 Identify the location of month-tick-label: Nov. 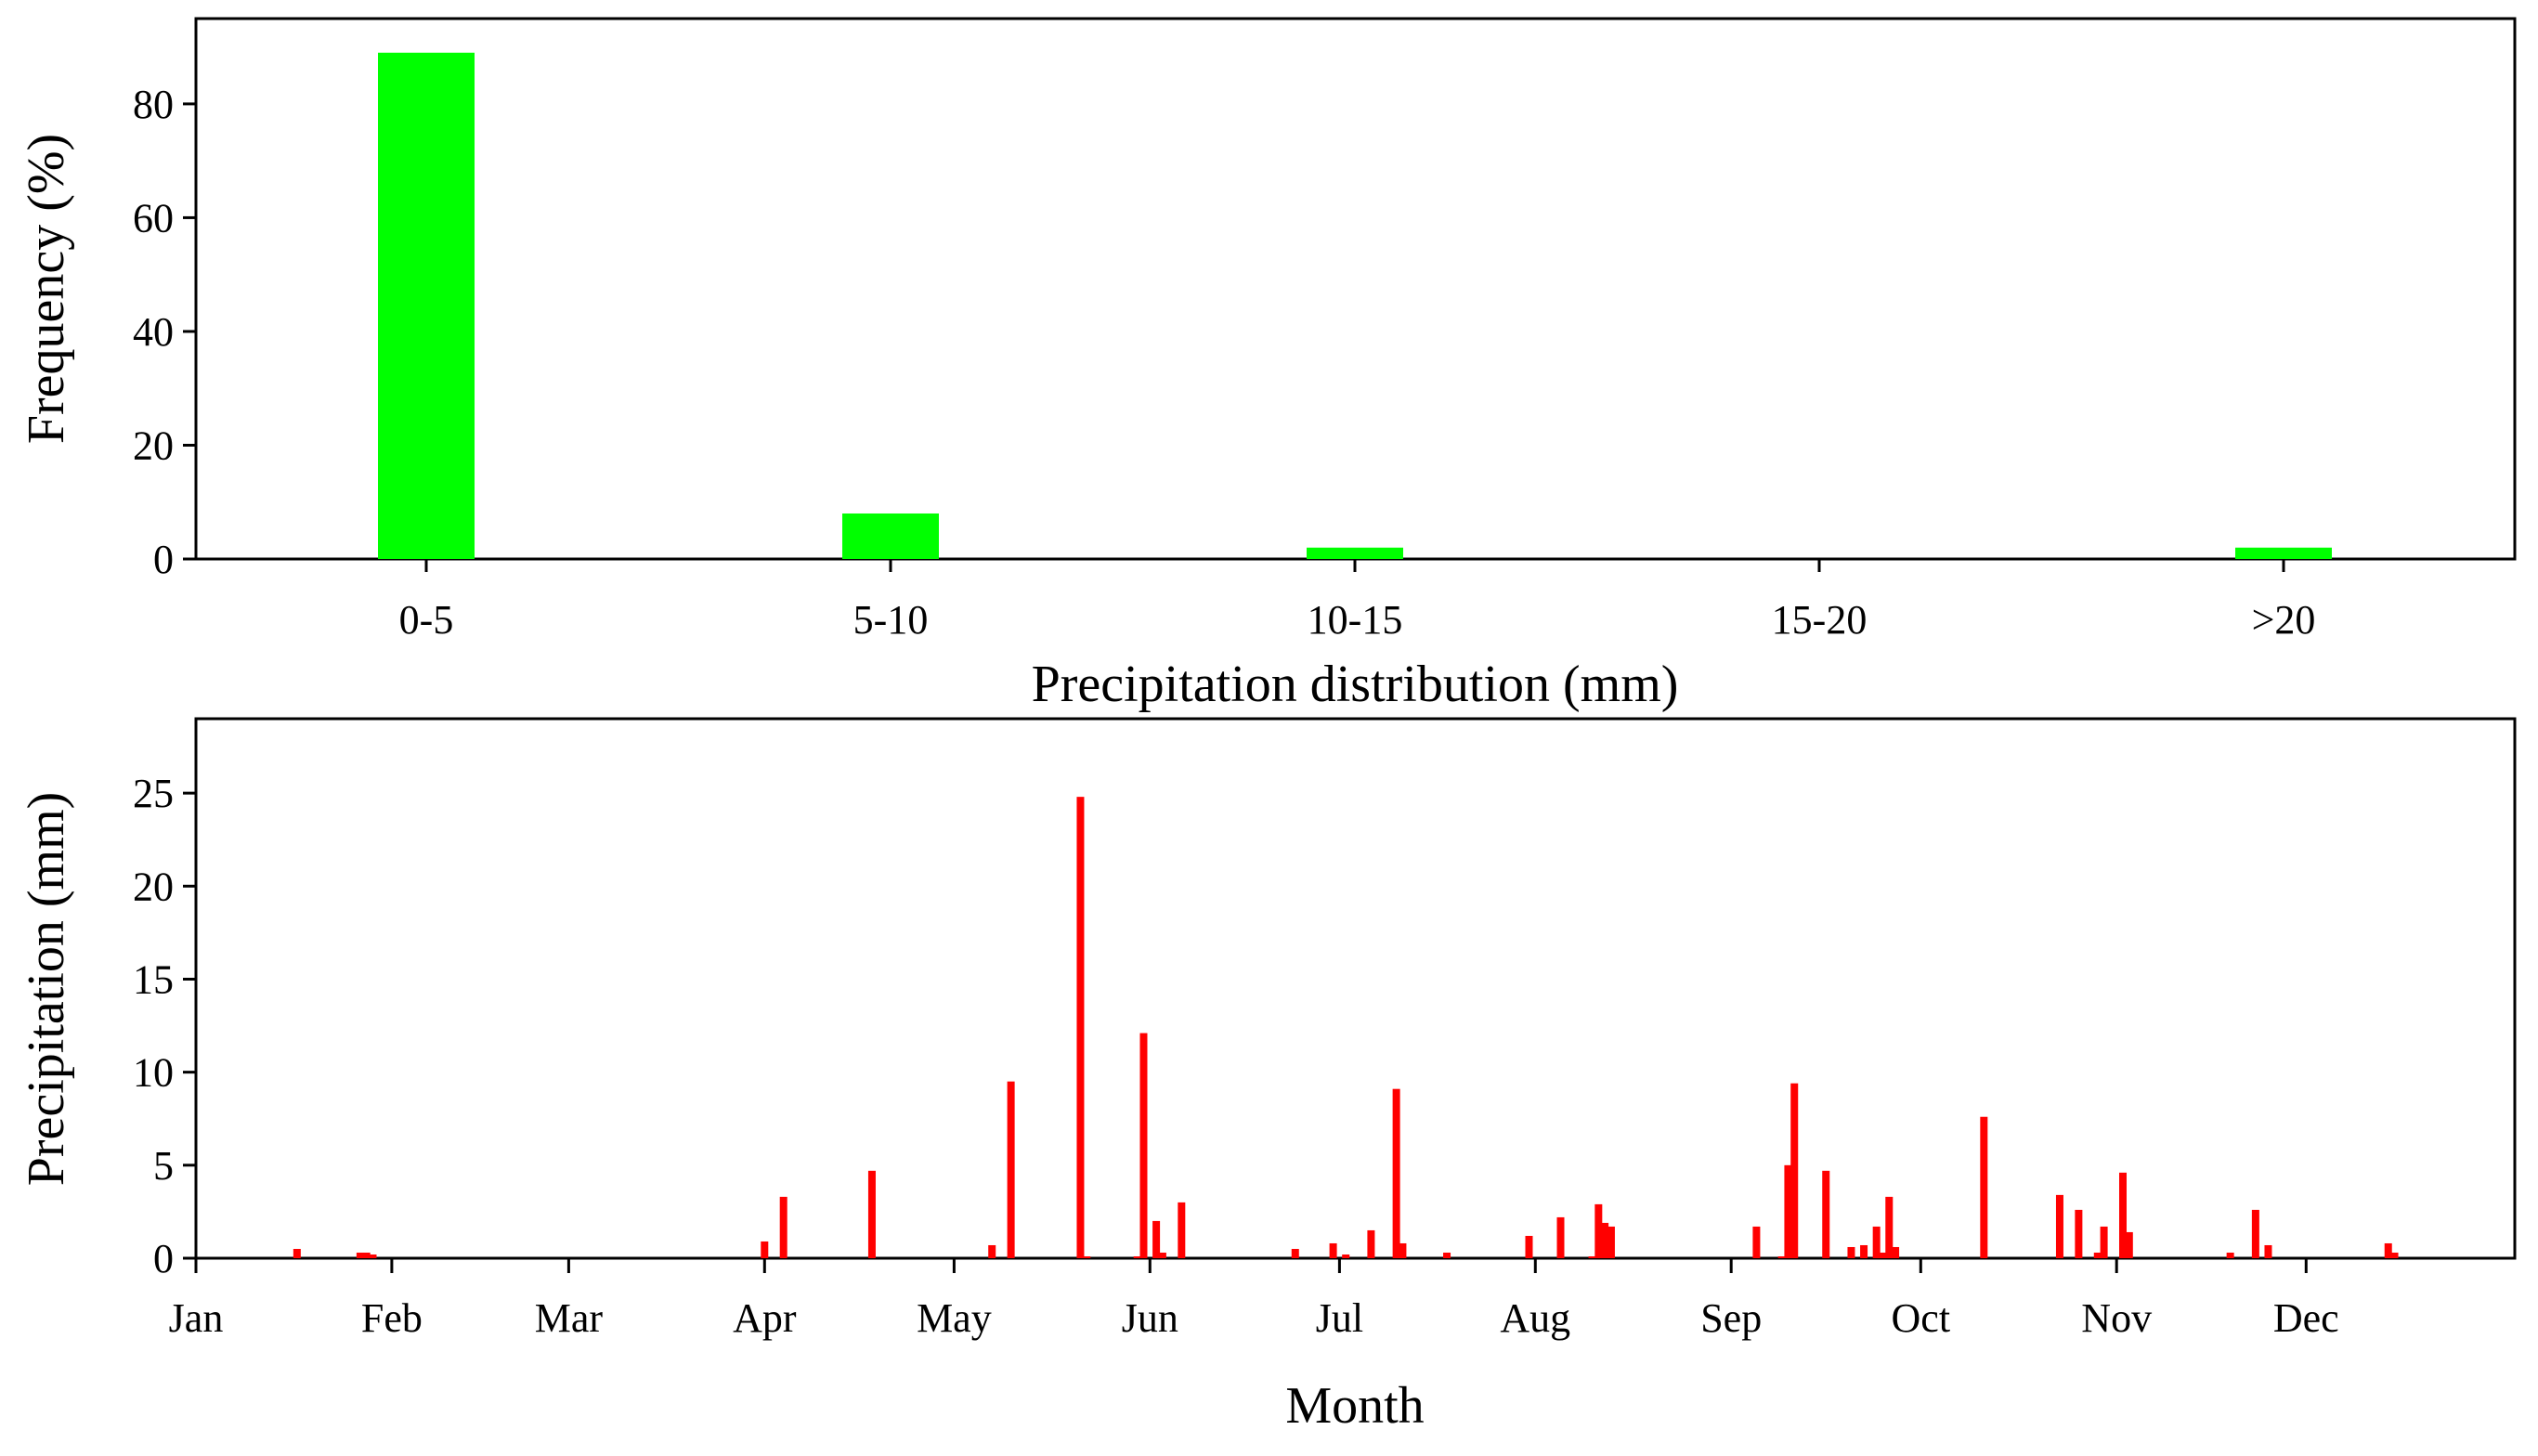
(2116, 1318).